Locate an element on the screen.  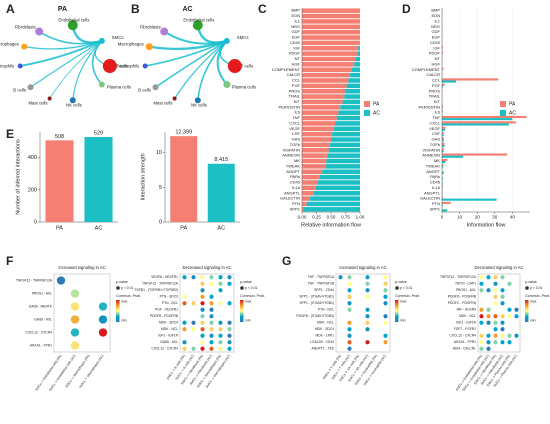
category-label: PERIOSTIN is located at coordinates (289, 106).